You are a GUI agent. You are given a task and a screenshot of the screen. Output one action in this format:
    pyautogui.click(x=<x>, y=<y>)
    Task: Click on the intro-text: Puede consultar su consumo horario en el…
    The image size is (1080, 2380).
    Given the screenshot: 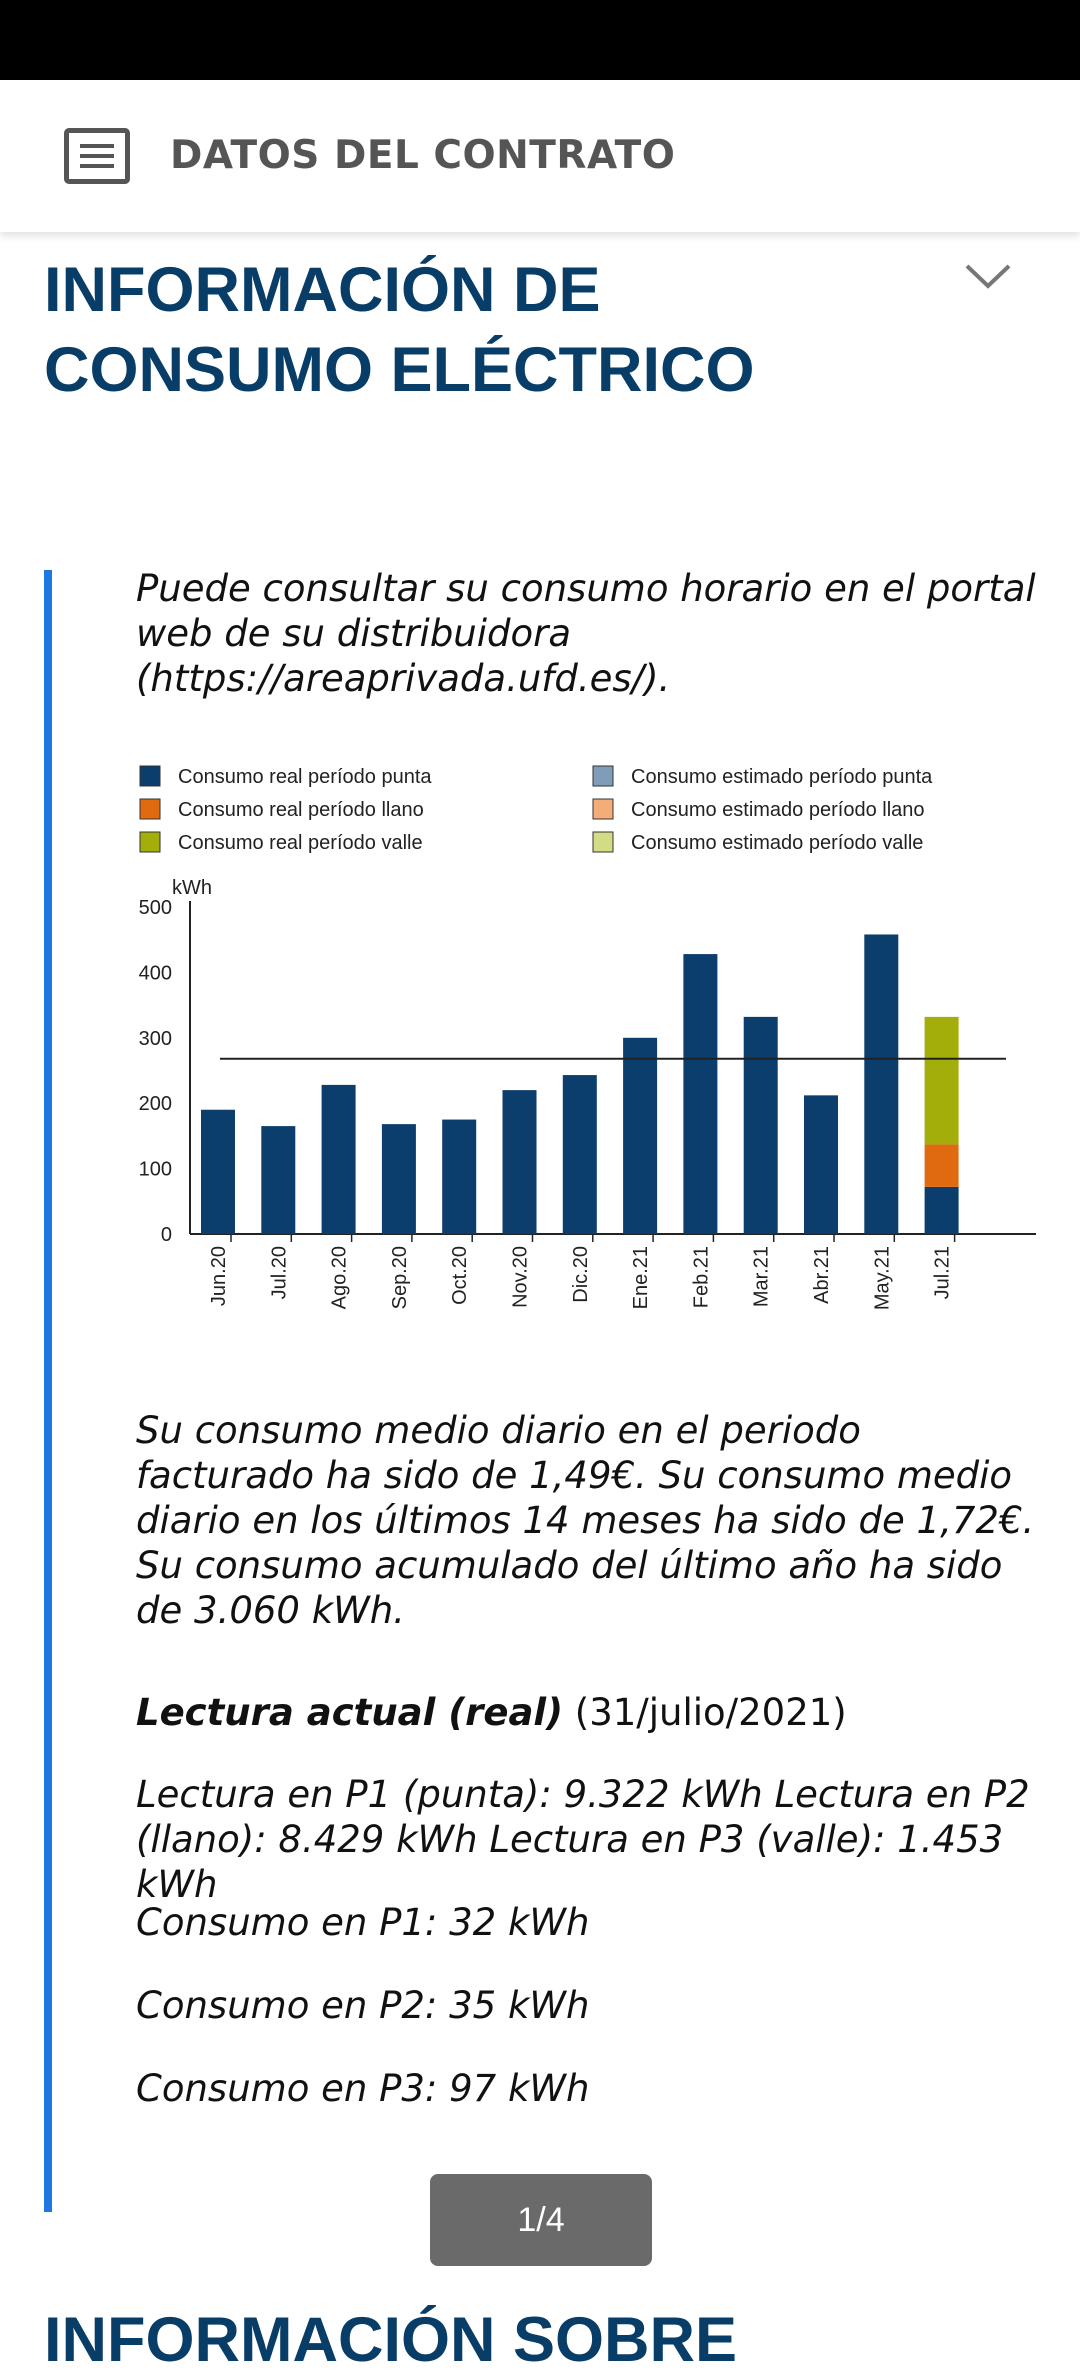 What is the action you would take?
    pyautogui.click(x=586, y=633)
    